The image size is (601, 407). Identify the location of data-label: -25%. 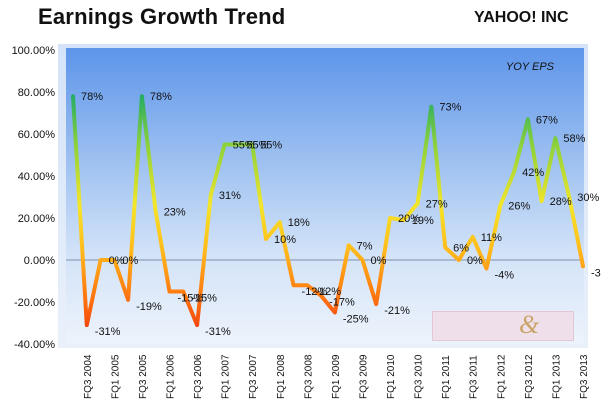
(356, 320).